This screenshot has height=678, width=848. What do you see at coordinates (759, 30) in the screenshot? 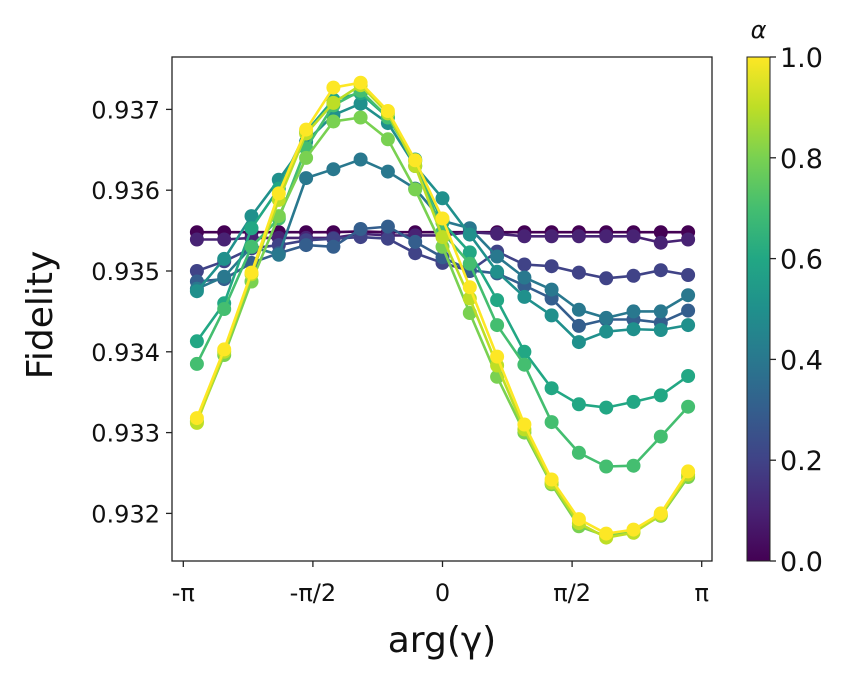
I see `colorbar-title: α` at bounding box center [759, 30].